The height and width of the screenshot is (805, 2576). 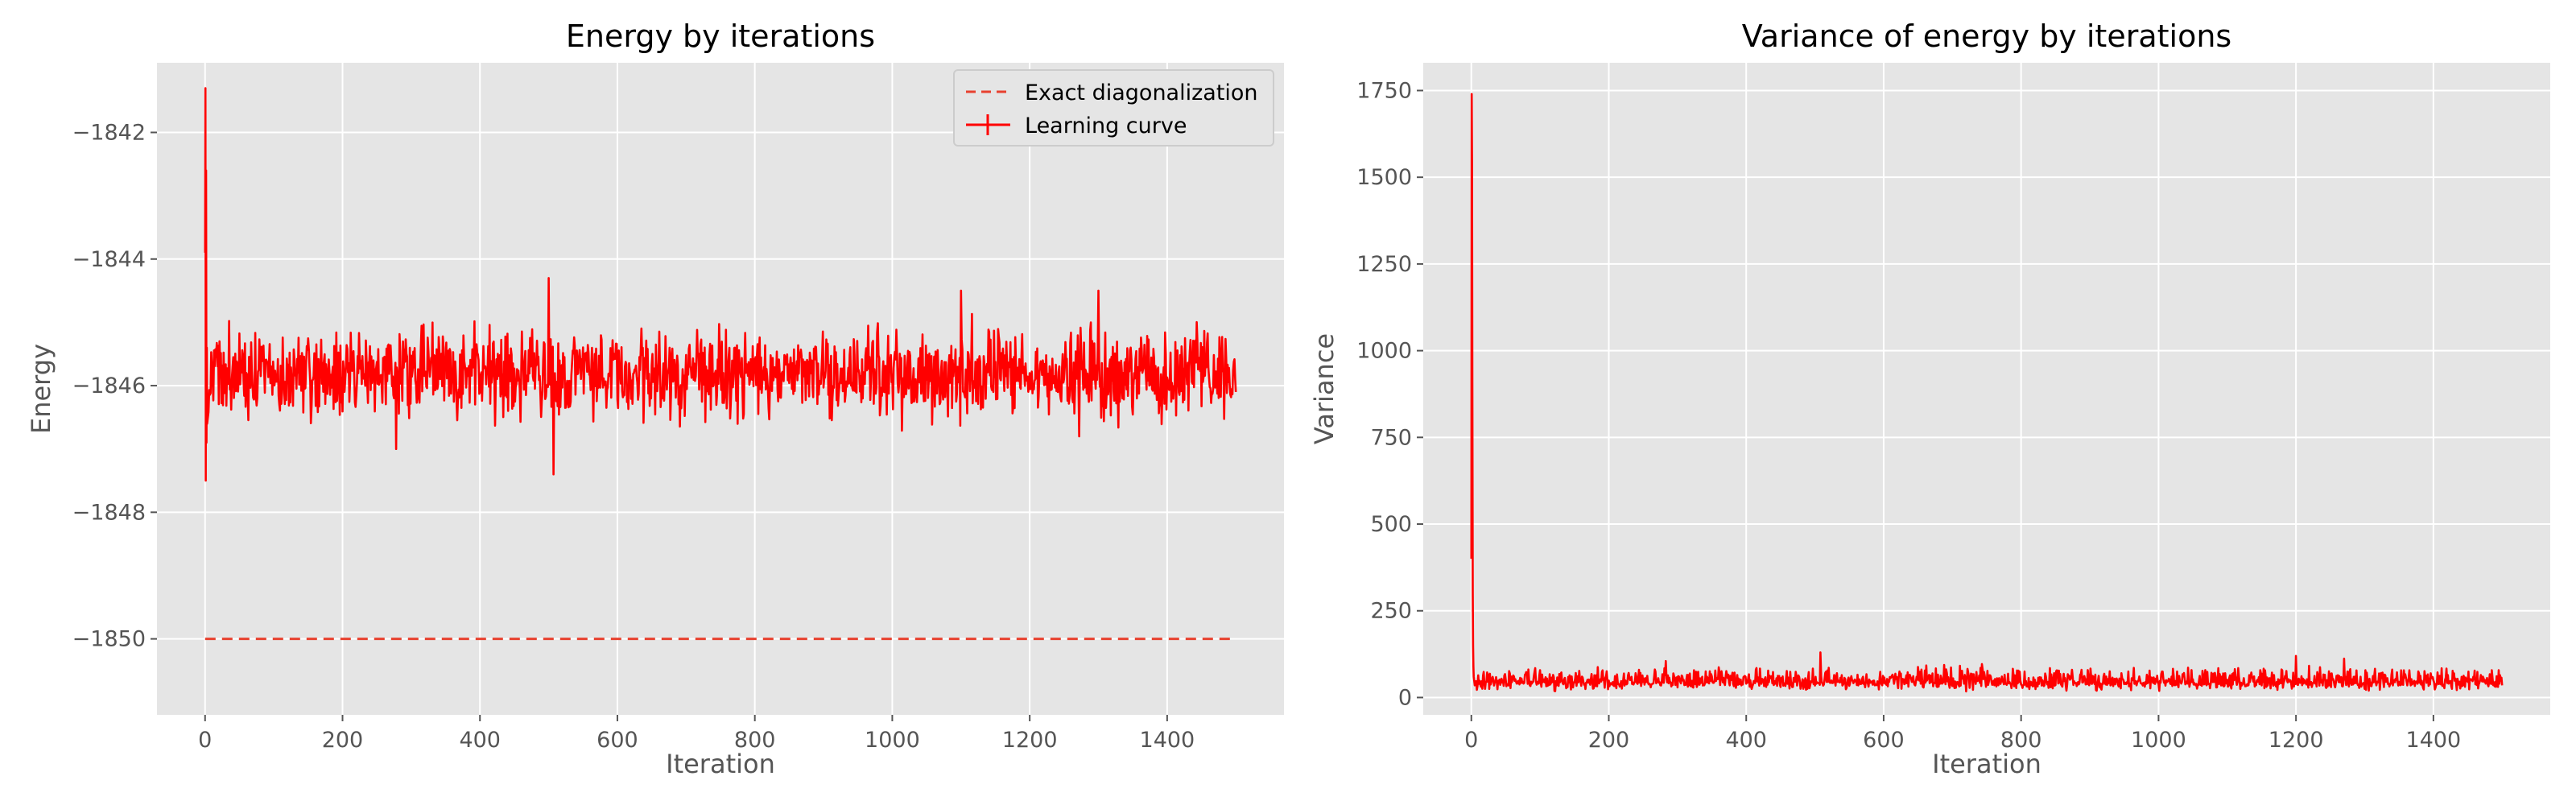 I want to click on y-tick-label: 1500, so click(x=1384, y=177).